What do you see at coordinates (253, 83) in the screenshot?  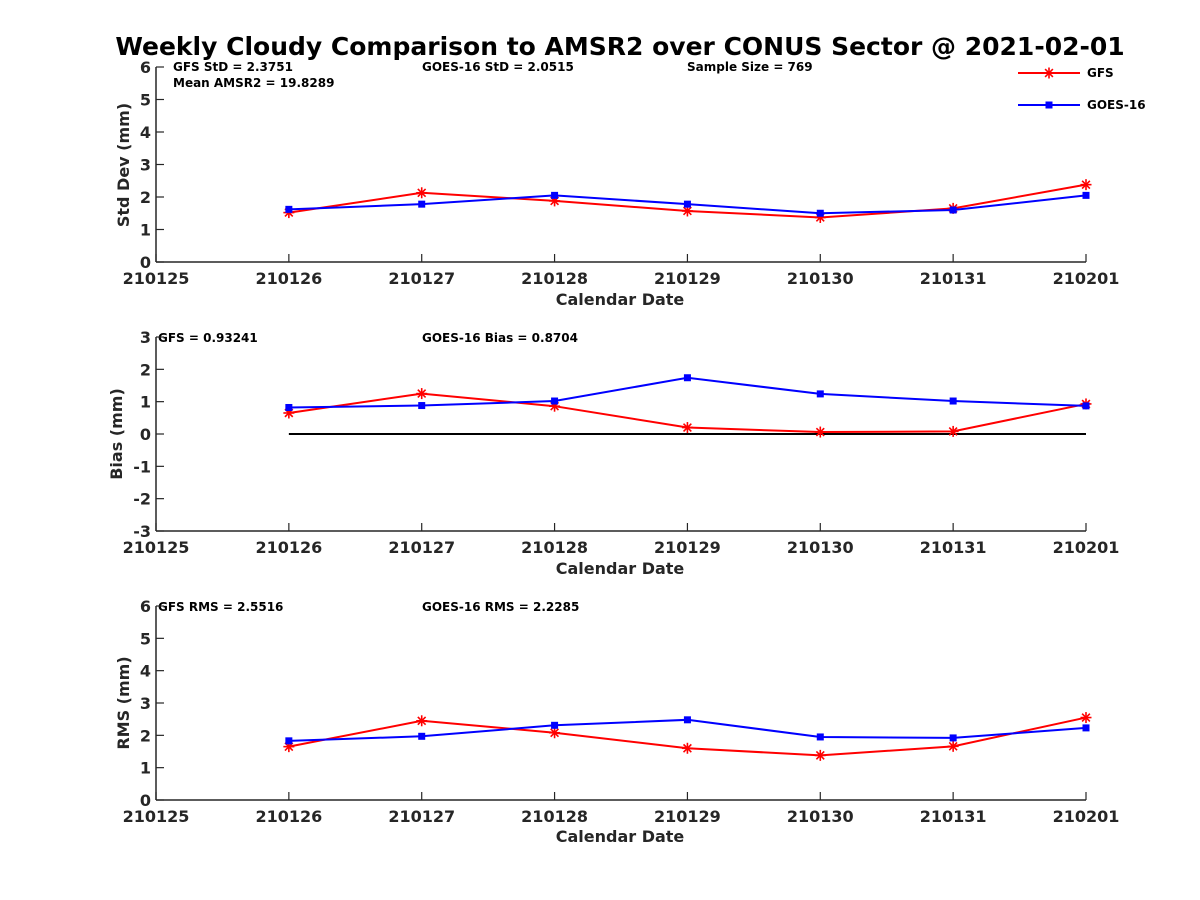 I see `mean-amsr2-stat: Mean AMSR2 = 19.8289` at bounding box center [253, 83].